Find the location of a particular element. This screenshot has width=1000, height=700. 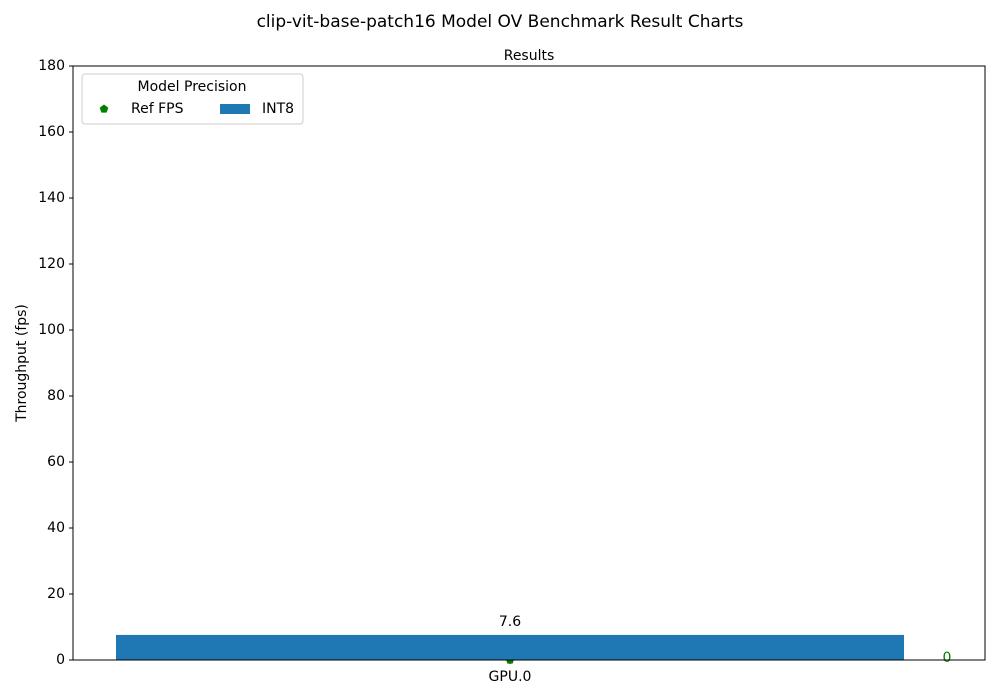

legend-marker is located at coordinates (104, 108).